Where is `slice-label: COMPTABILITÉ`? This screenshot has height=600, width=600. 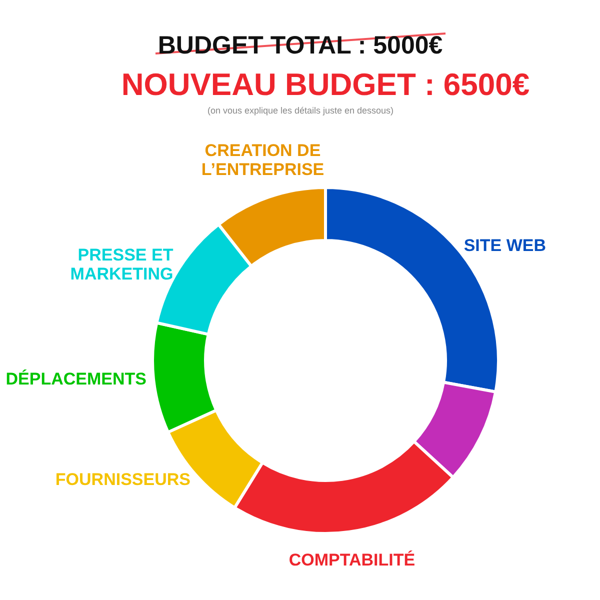
slice-label: COMPTABILITÉ is located at coordinates (352, 560).